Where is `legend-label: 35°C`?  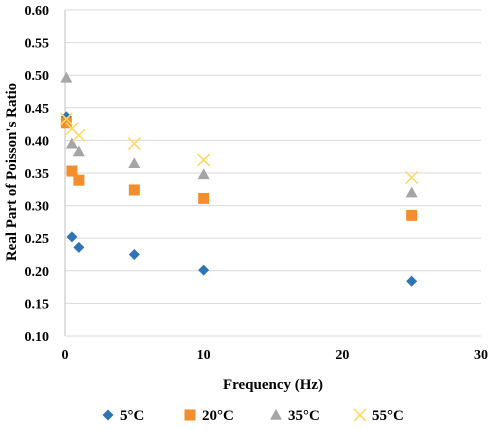
legend-label: 35°C is located at coordinates (304, 416).